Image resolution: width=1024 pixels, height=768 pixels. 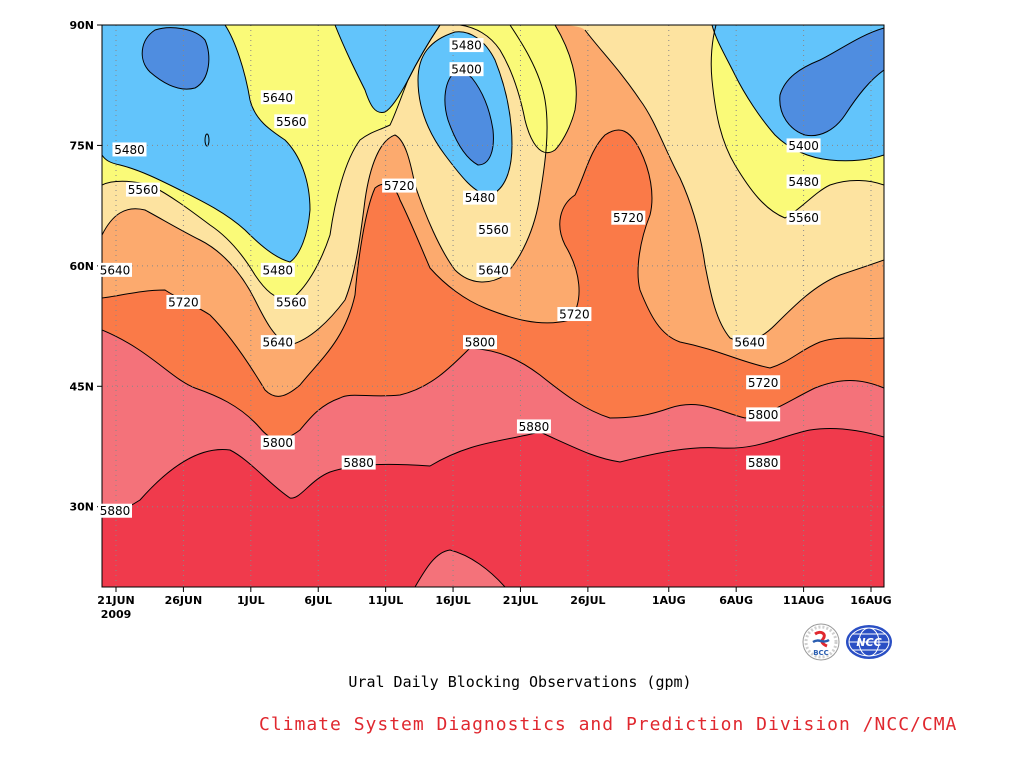 I want to click on ncc-logo-icon: NCC, so click(x=869, y=642).